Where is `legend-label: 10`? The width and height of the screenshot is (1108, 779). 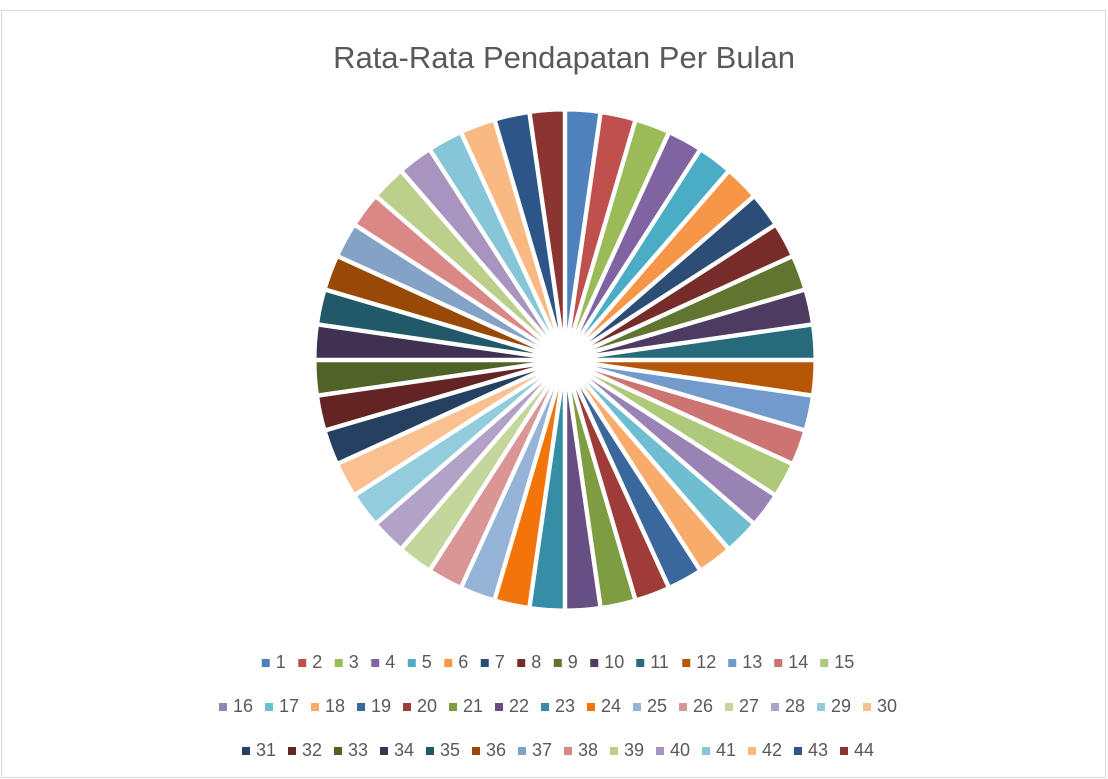
legend-label: 10 is located at coordinates (614, 662).